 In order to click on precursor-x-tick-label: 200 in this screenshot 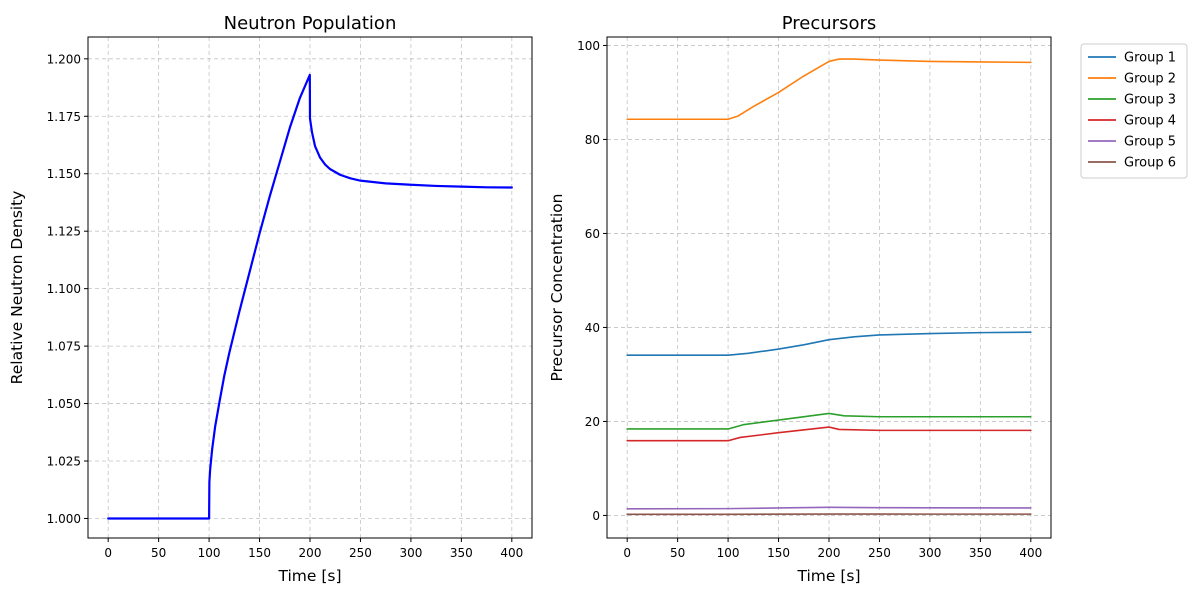, I will do `click(829, 553)`.